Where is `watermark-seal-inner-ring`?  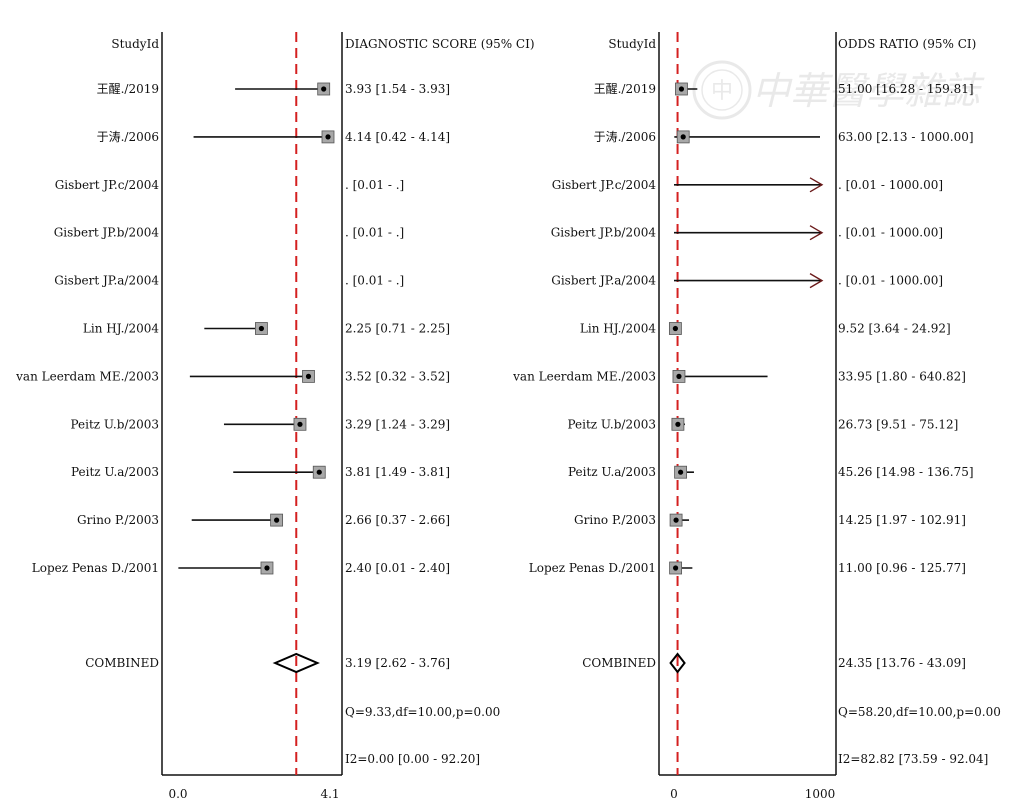 watermark-seal-inner-ring is located at coordinates (722, 90).